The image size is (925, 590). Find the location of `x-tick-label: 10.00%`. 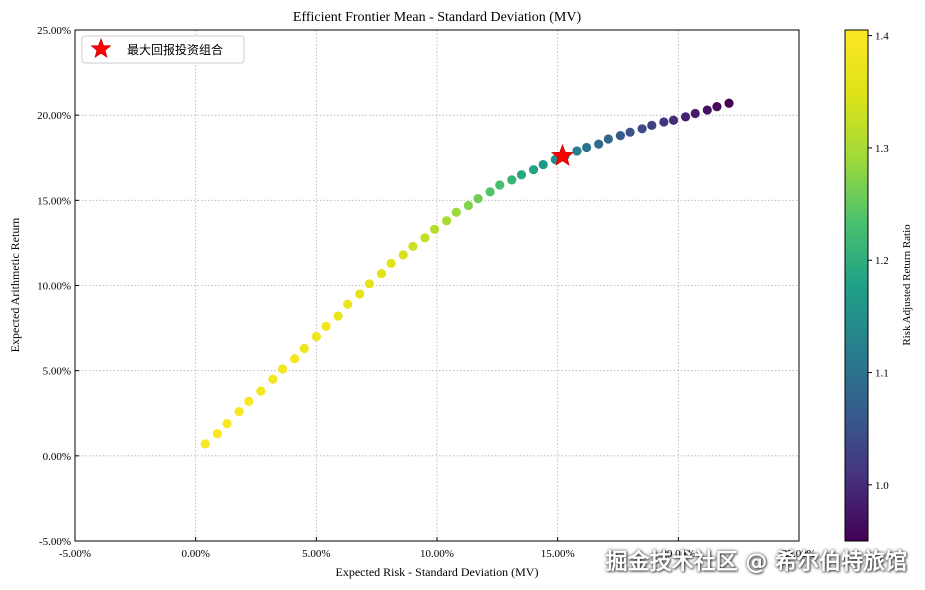

x-tick-label: 10.00% is located at coordinates (437, 554).